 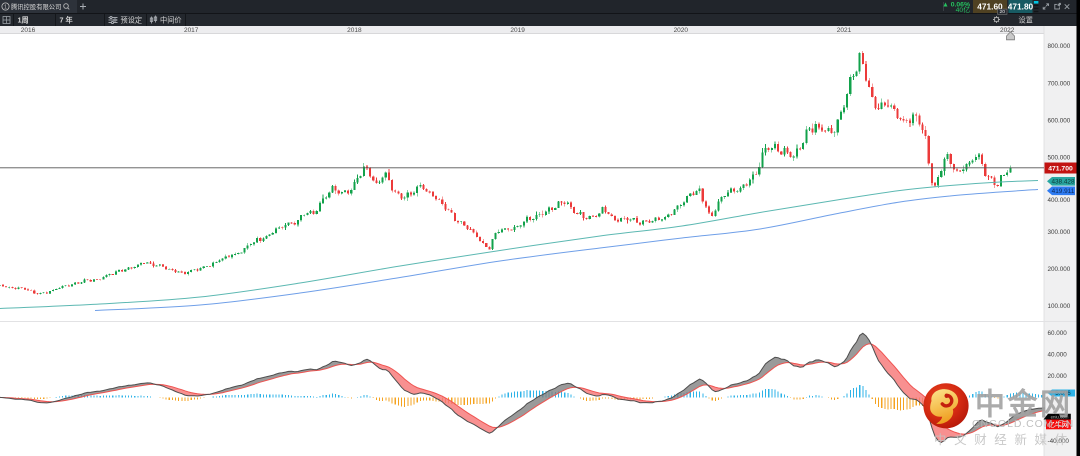 What do you see at coordinates (1023, 424) in the screenshot?
I see `svg-text: CNGOLD.COM.CN` at bounding box center [1023, 424].